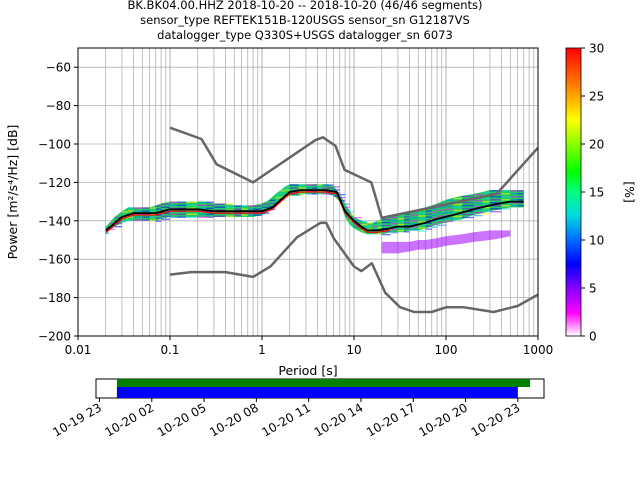 This screenshot has width=640, height=480. What do you see at coordinates (446, 350) in the screenshot?
I see `x-tick-label: 100` at bounding box center [446, 350].